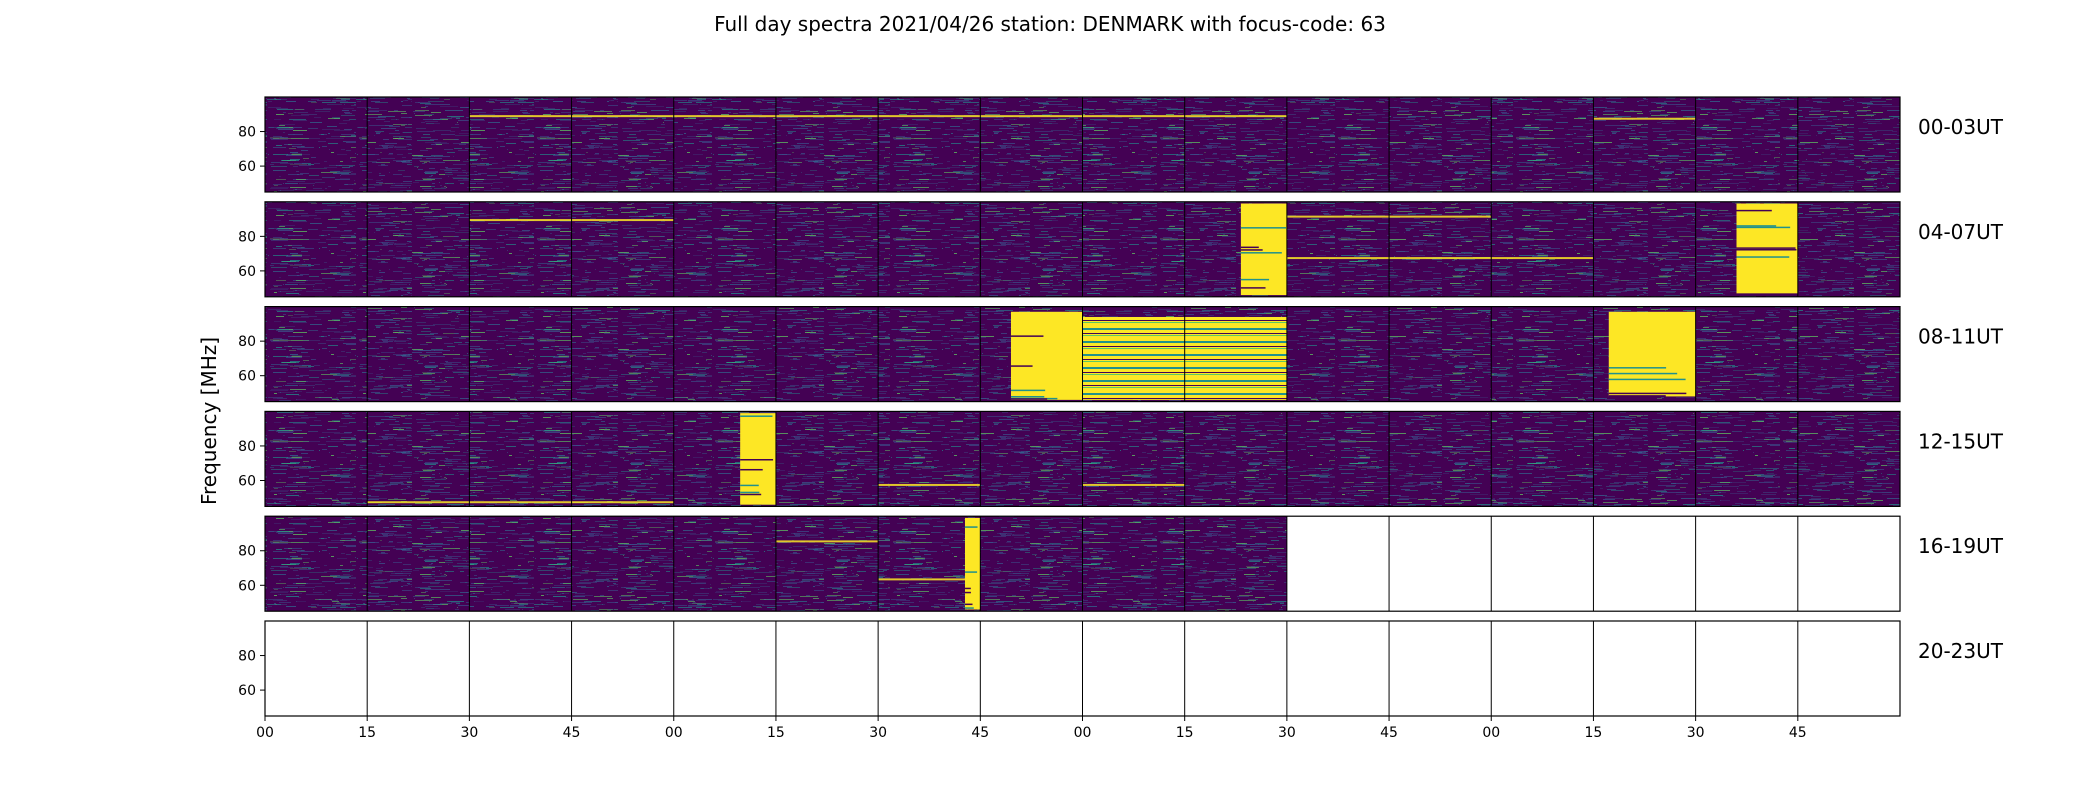 The height and width of the screenshot is (800, 2100). I want to click on row-time-label: 16-19UT, so click(1961, 546).